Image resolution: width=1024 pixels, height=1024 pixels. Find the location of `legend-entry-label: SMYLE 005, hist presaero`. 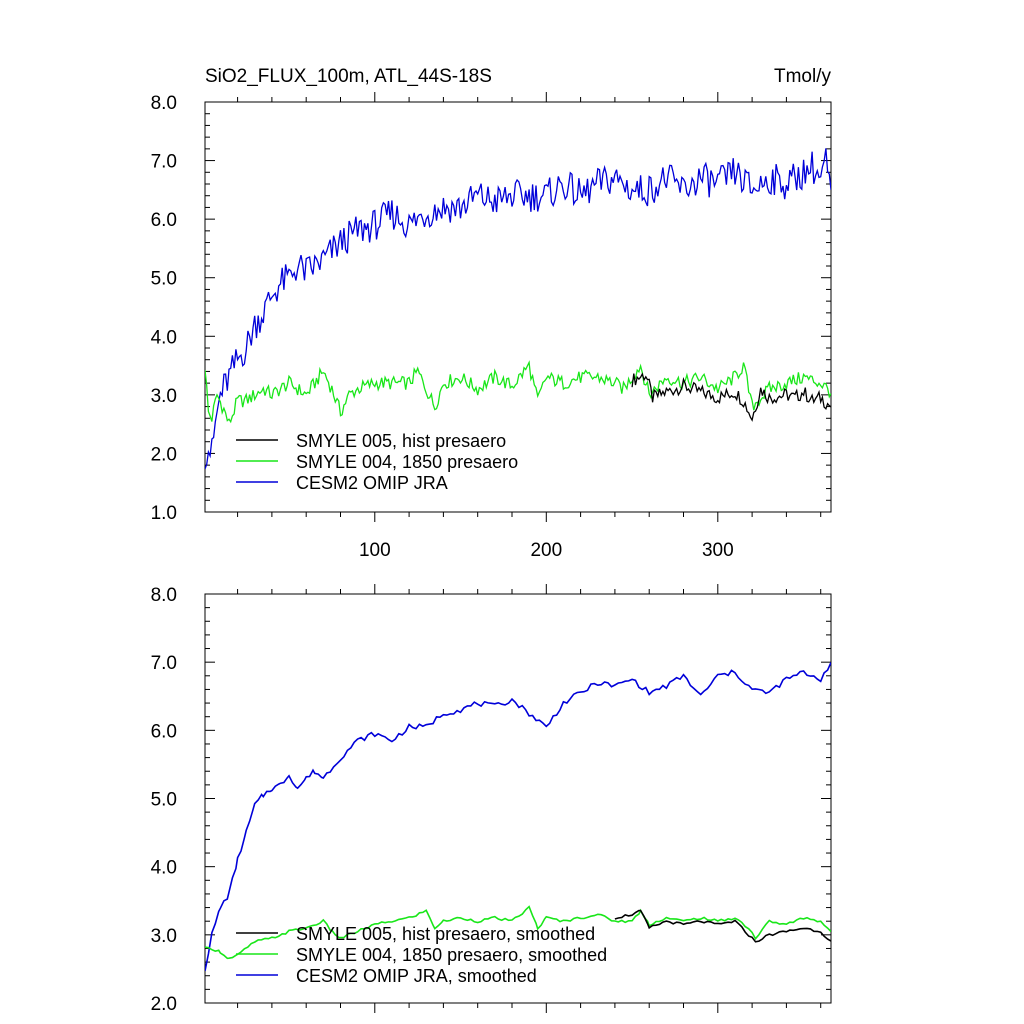

legend-entry-label: SMYLE 005, hist presaero is located at coordinates (401, 441).